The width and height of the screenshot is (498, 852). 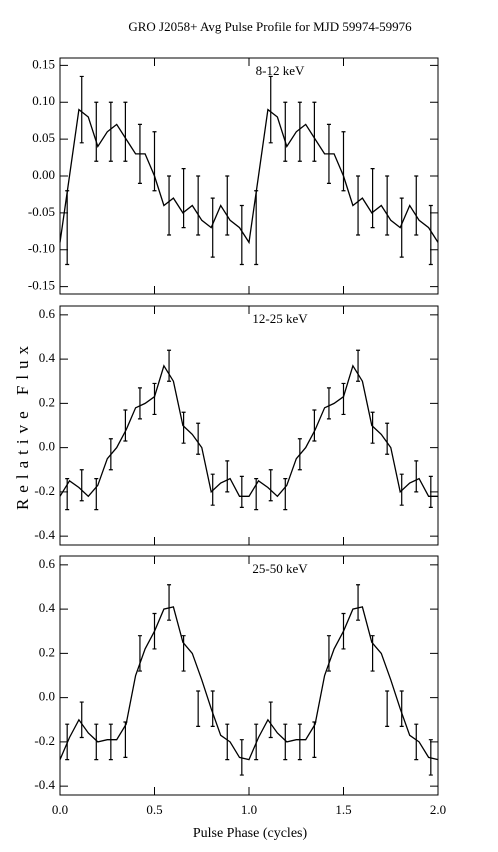 What do you see at coordinates (22, 425) in the screenshot?
I see `y-axis-label: Relative Flux` at bounding box center [22, 425].